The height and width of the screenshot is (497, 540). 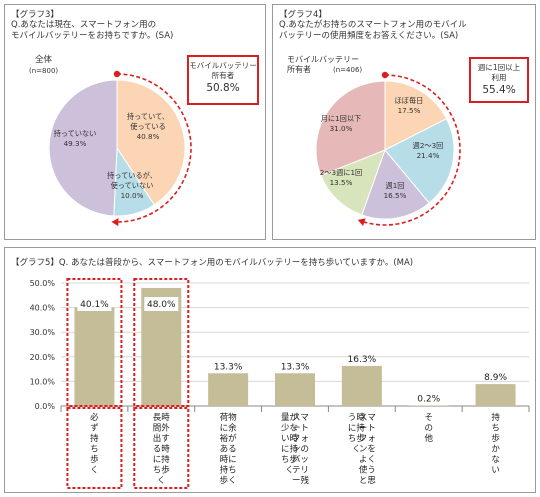 What do you see at coordinates (395, 190) in the screenshot?
I see `graph4-pie-slice-label-3: 週1回 16.5%` at bounding box center [395, 190].